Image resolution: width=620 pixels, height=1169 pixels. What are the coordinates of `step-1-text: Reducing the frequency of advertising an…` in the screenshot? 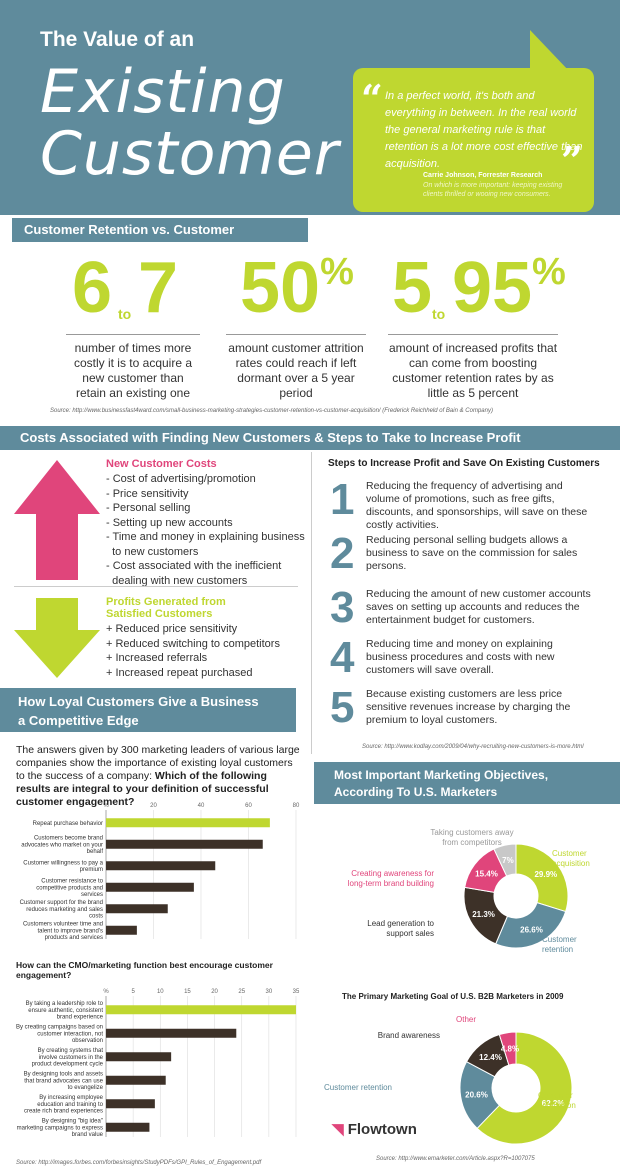 It's located at (477, 505).